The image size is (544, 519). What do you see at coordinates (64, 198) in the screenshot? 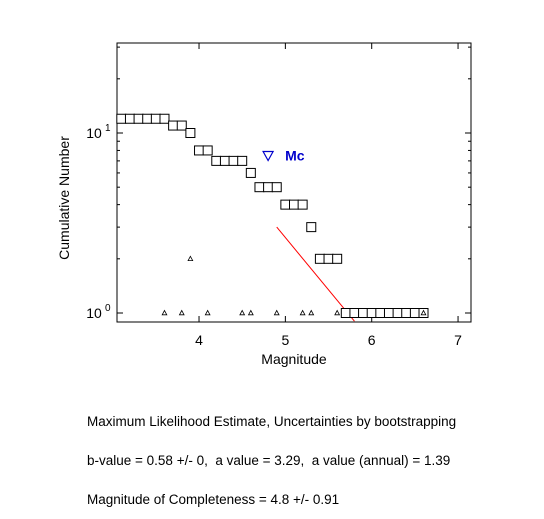
I see `y-axis-label: Cumulative Number` at bounding box center [64, 198].